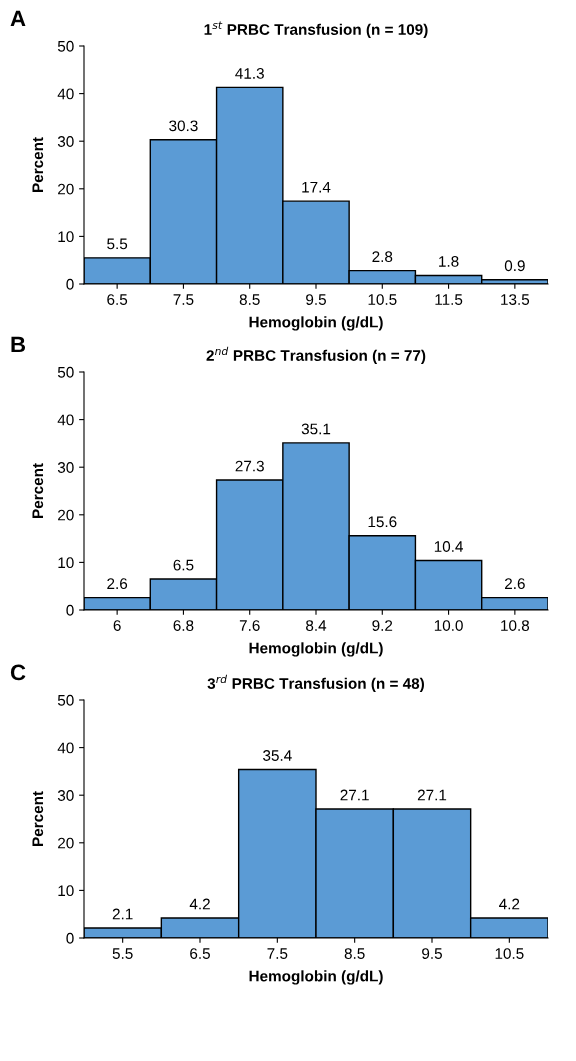 This screenshot has height=1061, width=576. What do you see at coordinates (382, 625) in the screenshot?
I see `x-tick-label: 9.2` at bounding box center [382, 625].